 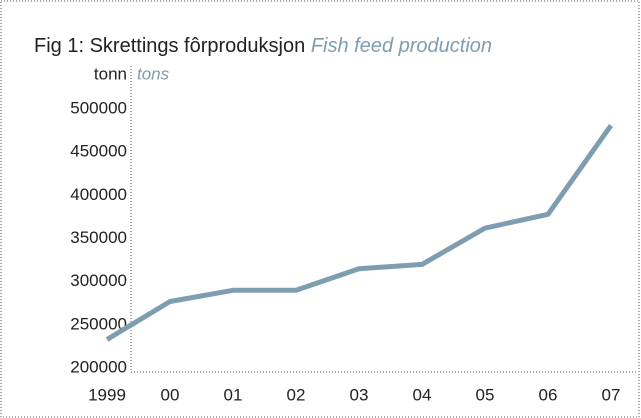 I want to click on y-tick-label: 250000, so click(x=98, y=323).